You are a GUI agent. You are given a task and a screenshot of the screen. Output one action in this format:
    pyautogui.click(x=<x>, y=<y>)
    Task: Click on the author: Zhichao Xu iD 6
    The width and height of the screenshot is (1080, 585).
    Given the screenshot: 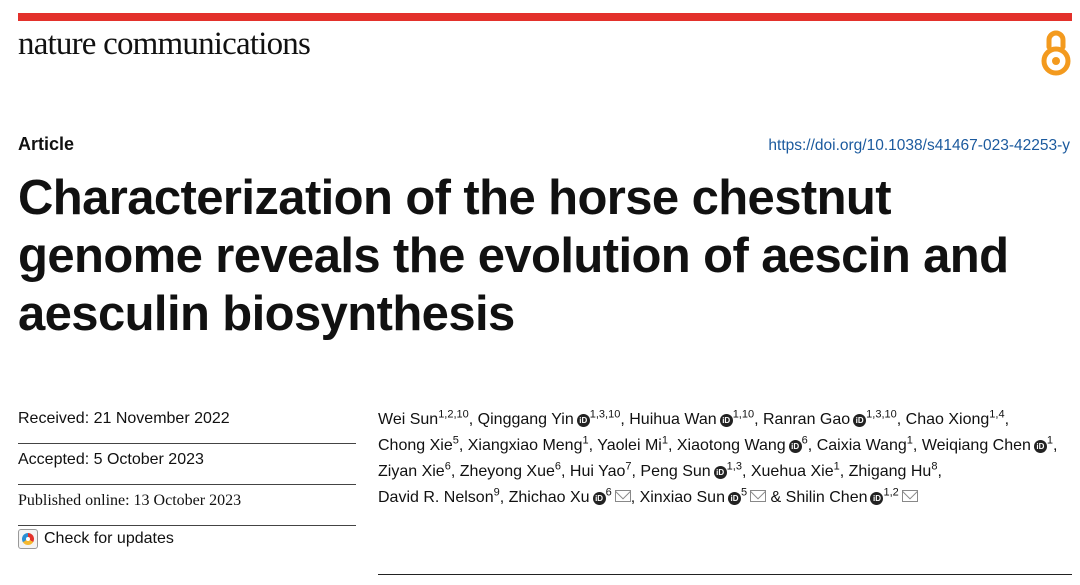 What is the action you would take?
    pyautogui.click(x=569, y=496)
    